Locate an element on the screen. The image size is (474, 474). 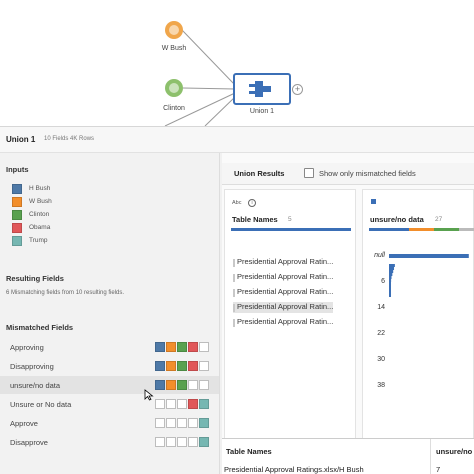
mismatched-field-label: Approving is located at coordinates (27, 347).